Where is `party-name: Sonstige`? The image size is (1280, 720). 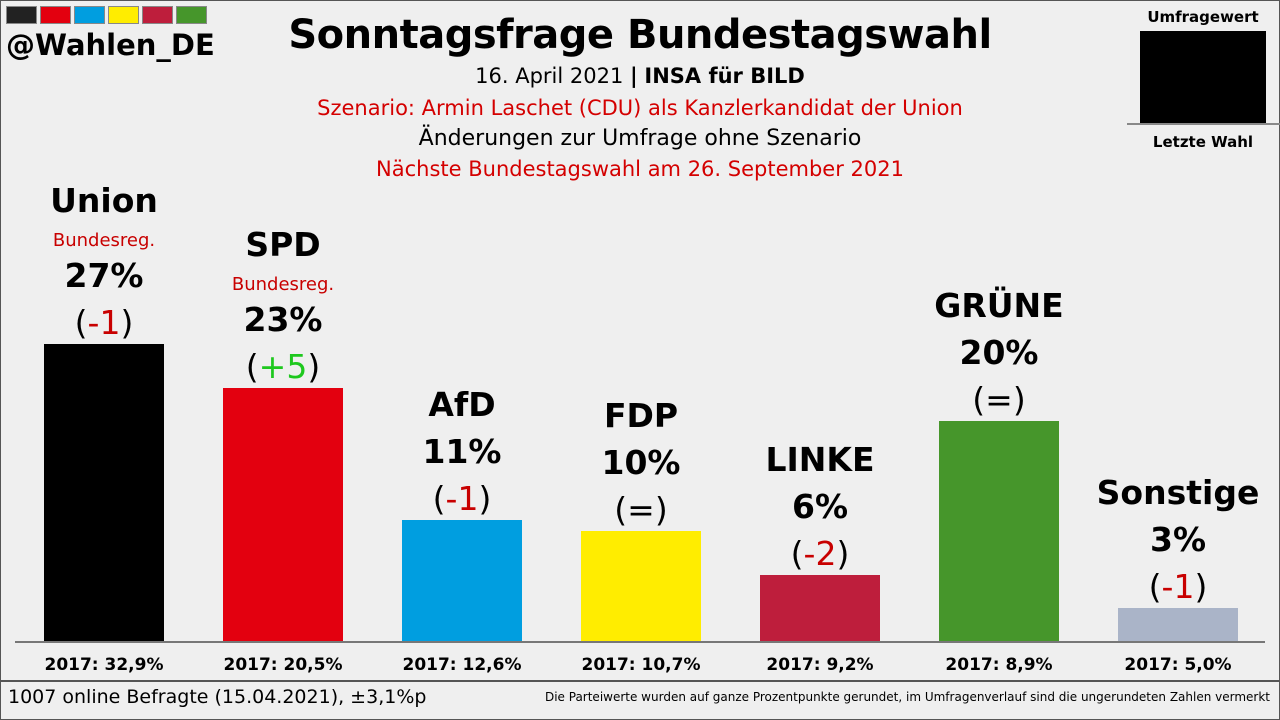 party-name: Sonstige is located at coordinates (1178, 492).